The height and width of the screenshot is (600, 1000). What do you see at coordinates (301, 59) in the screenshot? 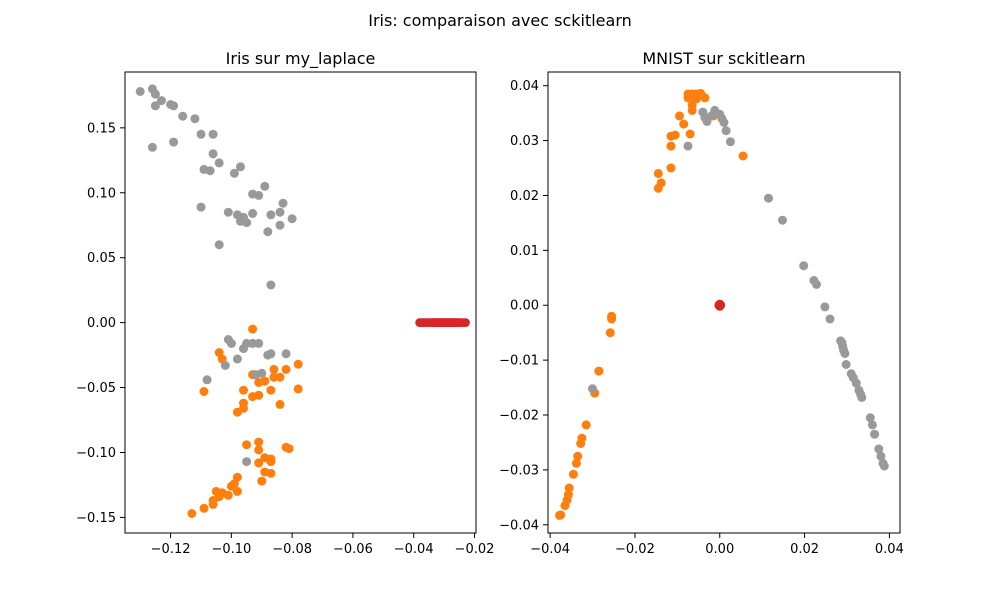
I see `subplot-iris-title: Iris sur my_laplace` at bounding box center [301, 59].